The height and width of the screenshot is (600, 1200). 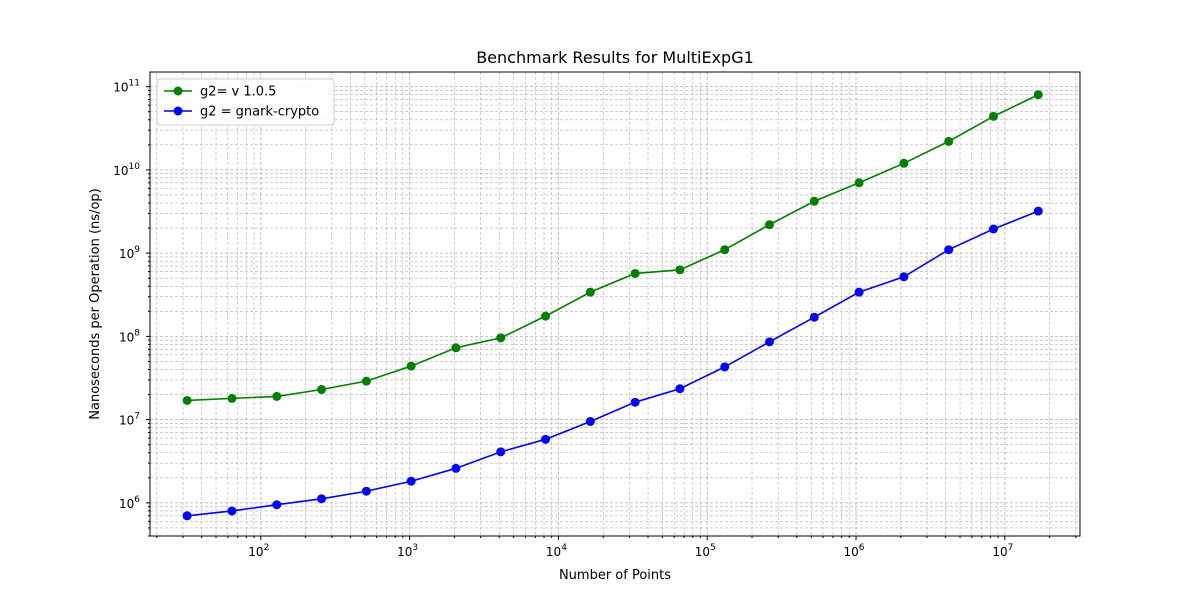 What do you see at coordinates (129, 420) in the screenshot?
I see `y-tick-label: 10⁷` at bounding box center [129, 420].